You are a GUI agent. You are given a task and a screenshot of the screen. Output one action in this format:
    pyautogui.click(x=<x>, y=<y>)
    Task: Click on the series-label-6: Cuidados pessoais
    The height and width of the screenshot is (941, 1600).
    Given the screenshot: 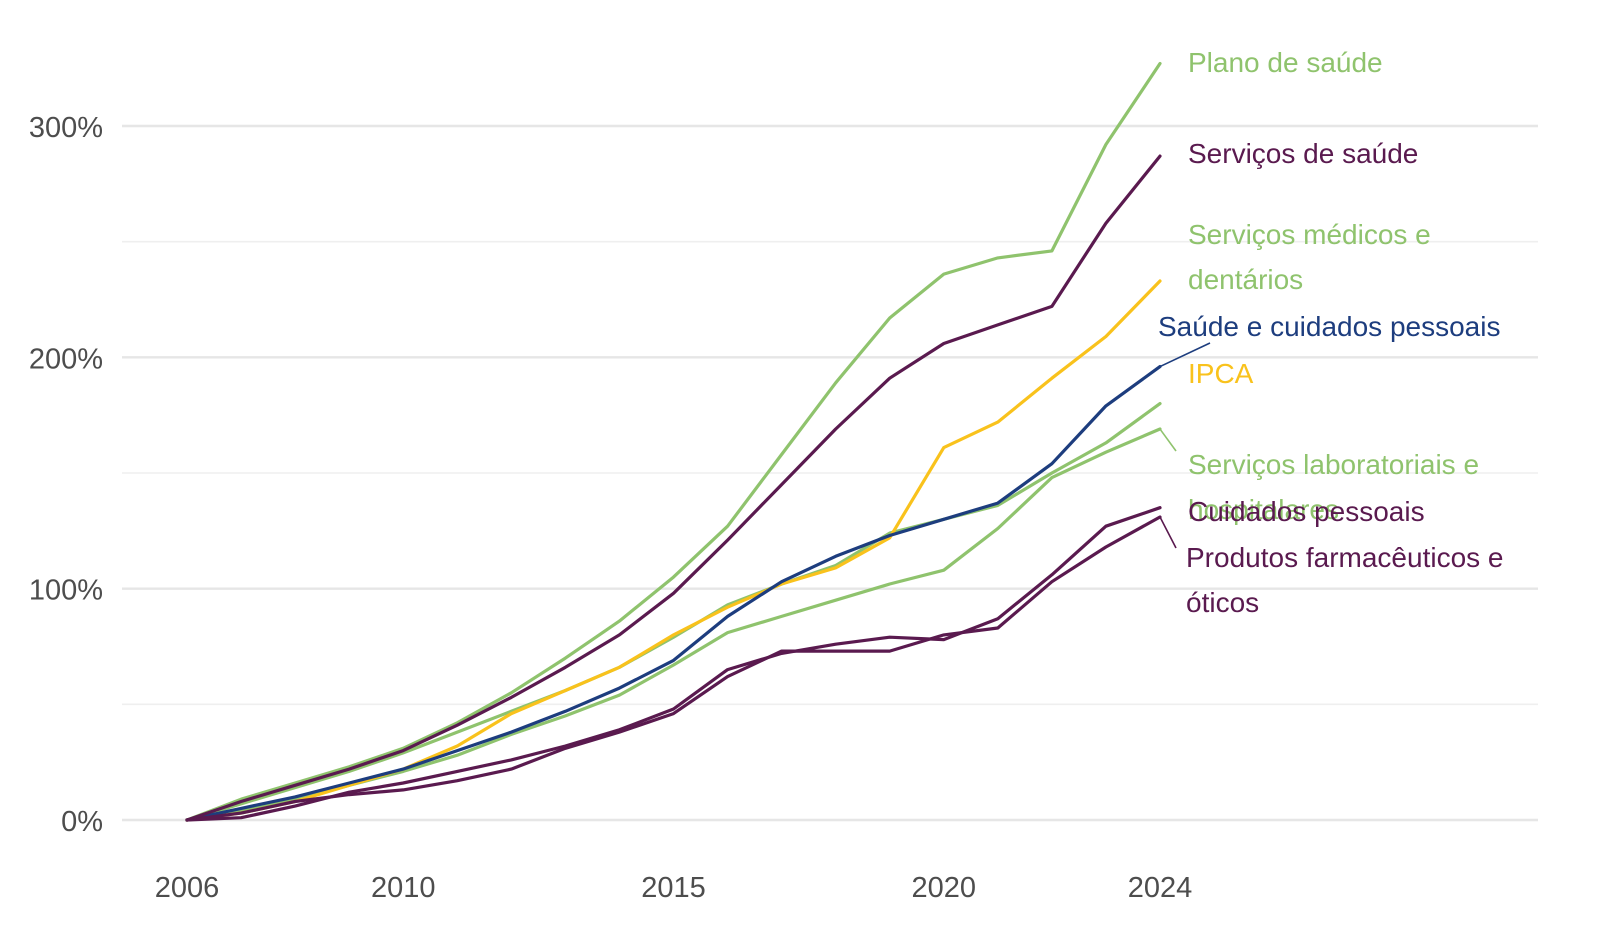 What is the action you would take?
    pyautogui.click(x=1306, y=511)
    